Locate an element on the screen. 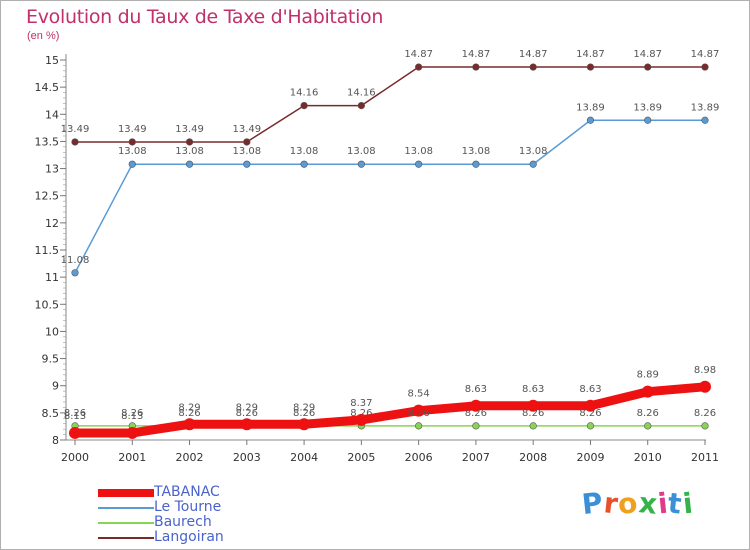 The height and width of the screenshot is (550, 750). y-tick-label: 12.5 is located at coordinates (47, 196).